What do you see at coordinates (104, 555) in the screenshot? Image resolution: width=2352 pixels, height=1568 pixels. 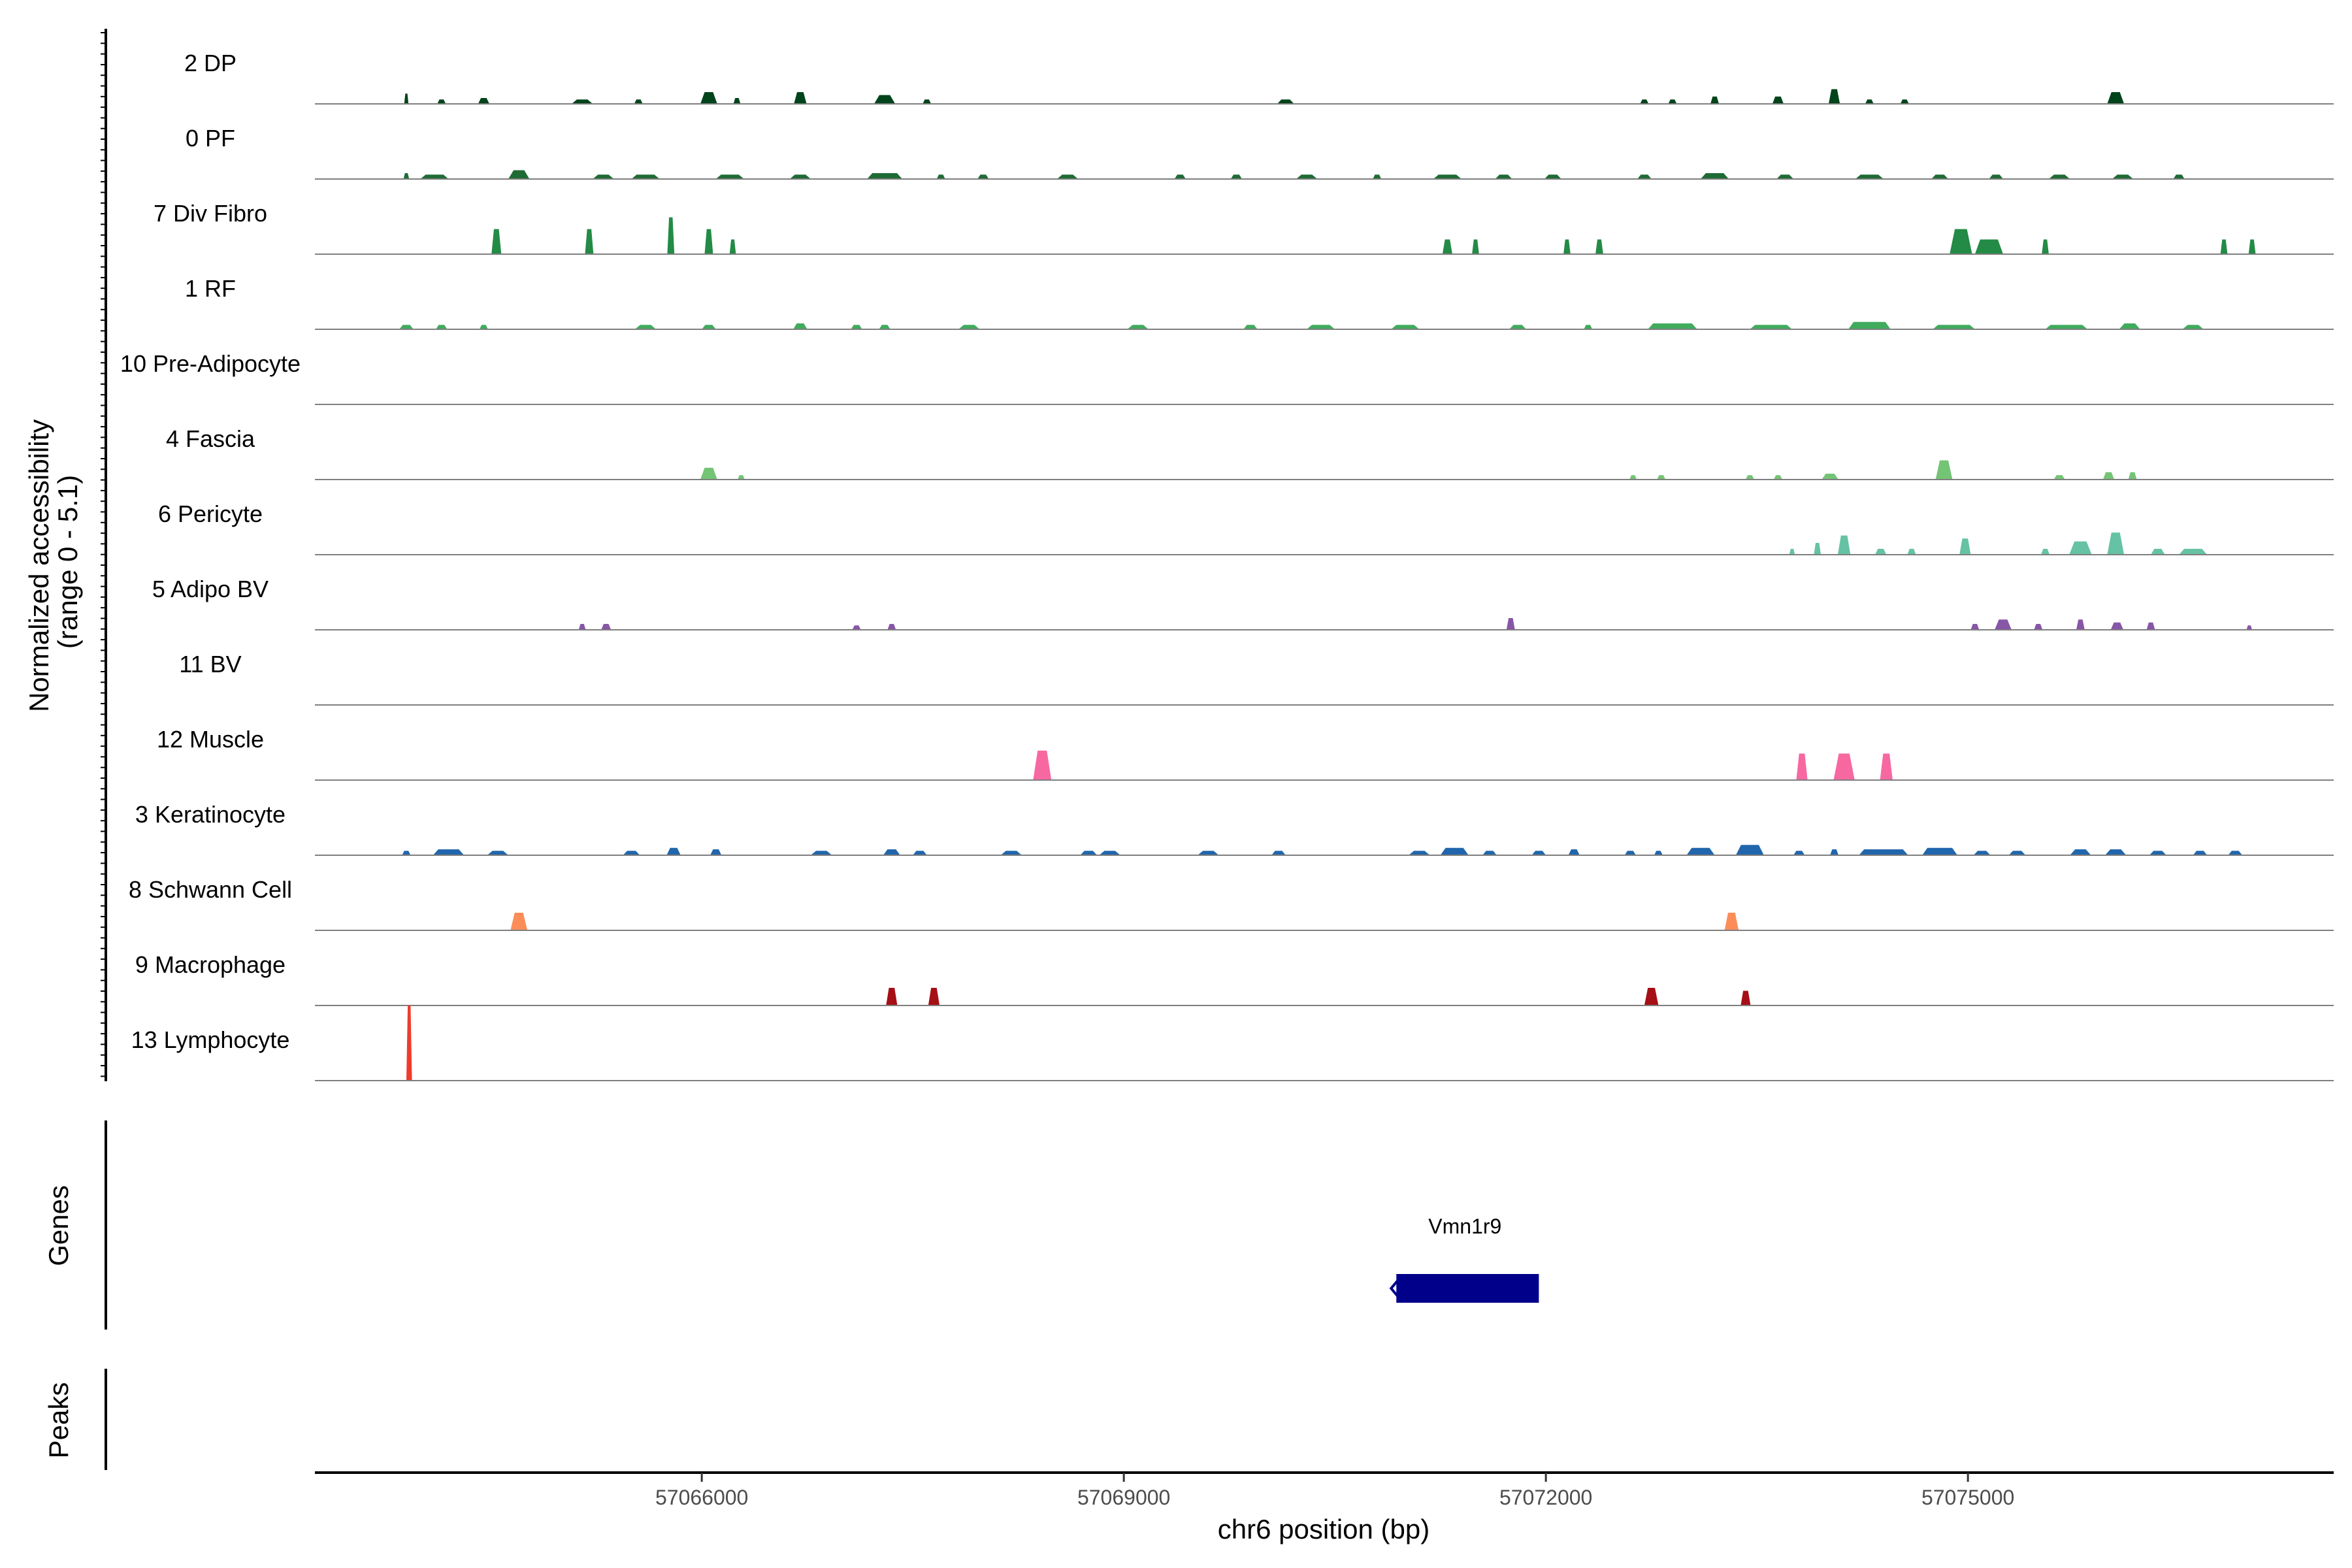 I see `coverage-y-axis` at bounding box center [104, 555].